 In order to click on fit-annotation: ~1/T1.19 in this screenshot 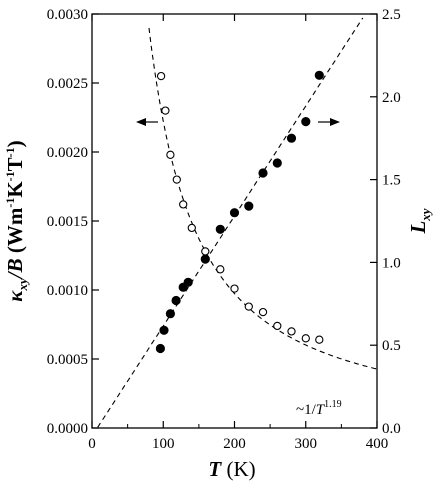, I will do `click(319, 408)`.